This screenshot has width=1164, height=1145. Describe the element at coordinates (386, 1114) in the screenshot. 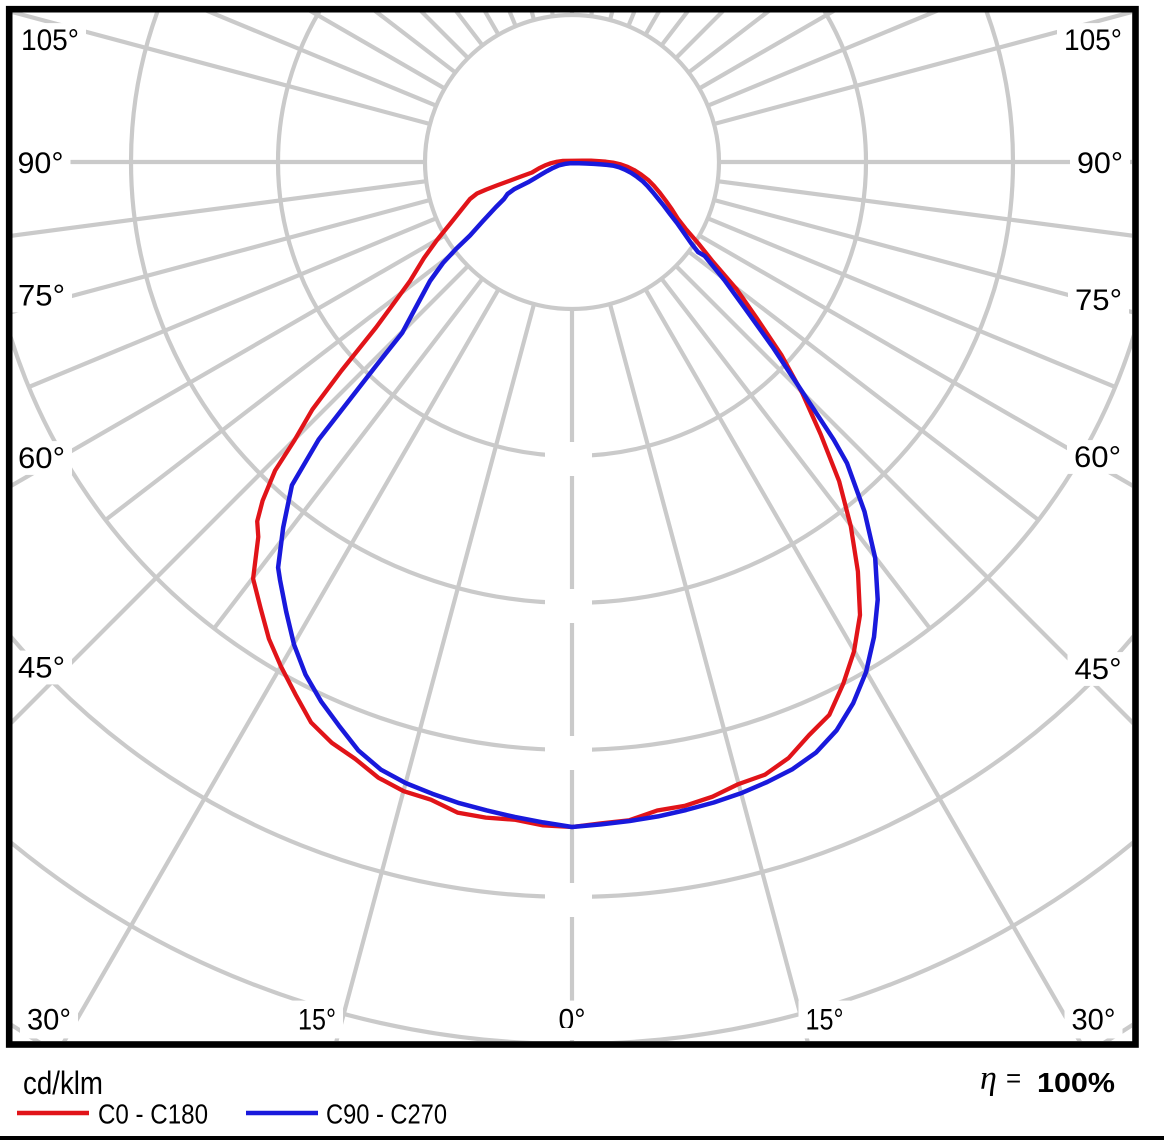

I see `svg-text: C90 - C270` at that location.